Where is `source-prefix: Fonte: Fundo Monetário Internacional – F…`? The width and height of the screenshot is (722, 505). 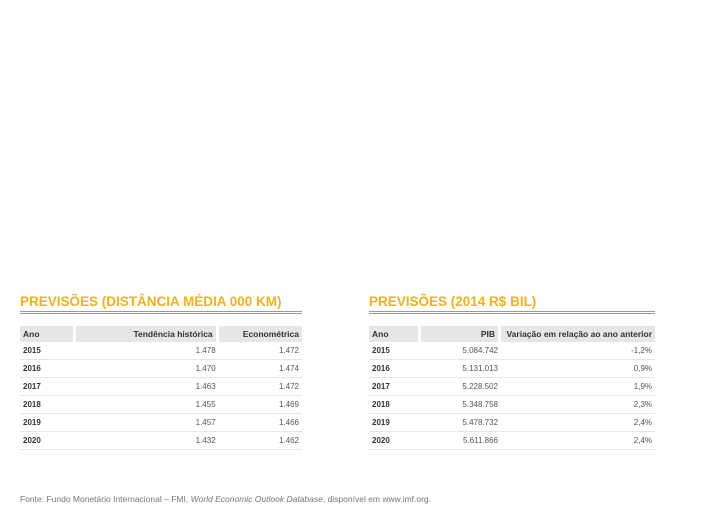 source-prefix: Fonte: Fundo Monetário Internacional – F… is located at coordinates (105, 499).